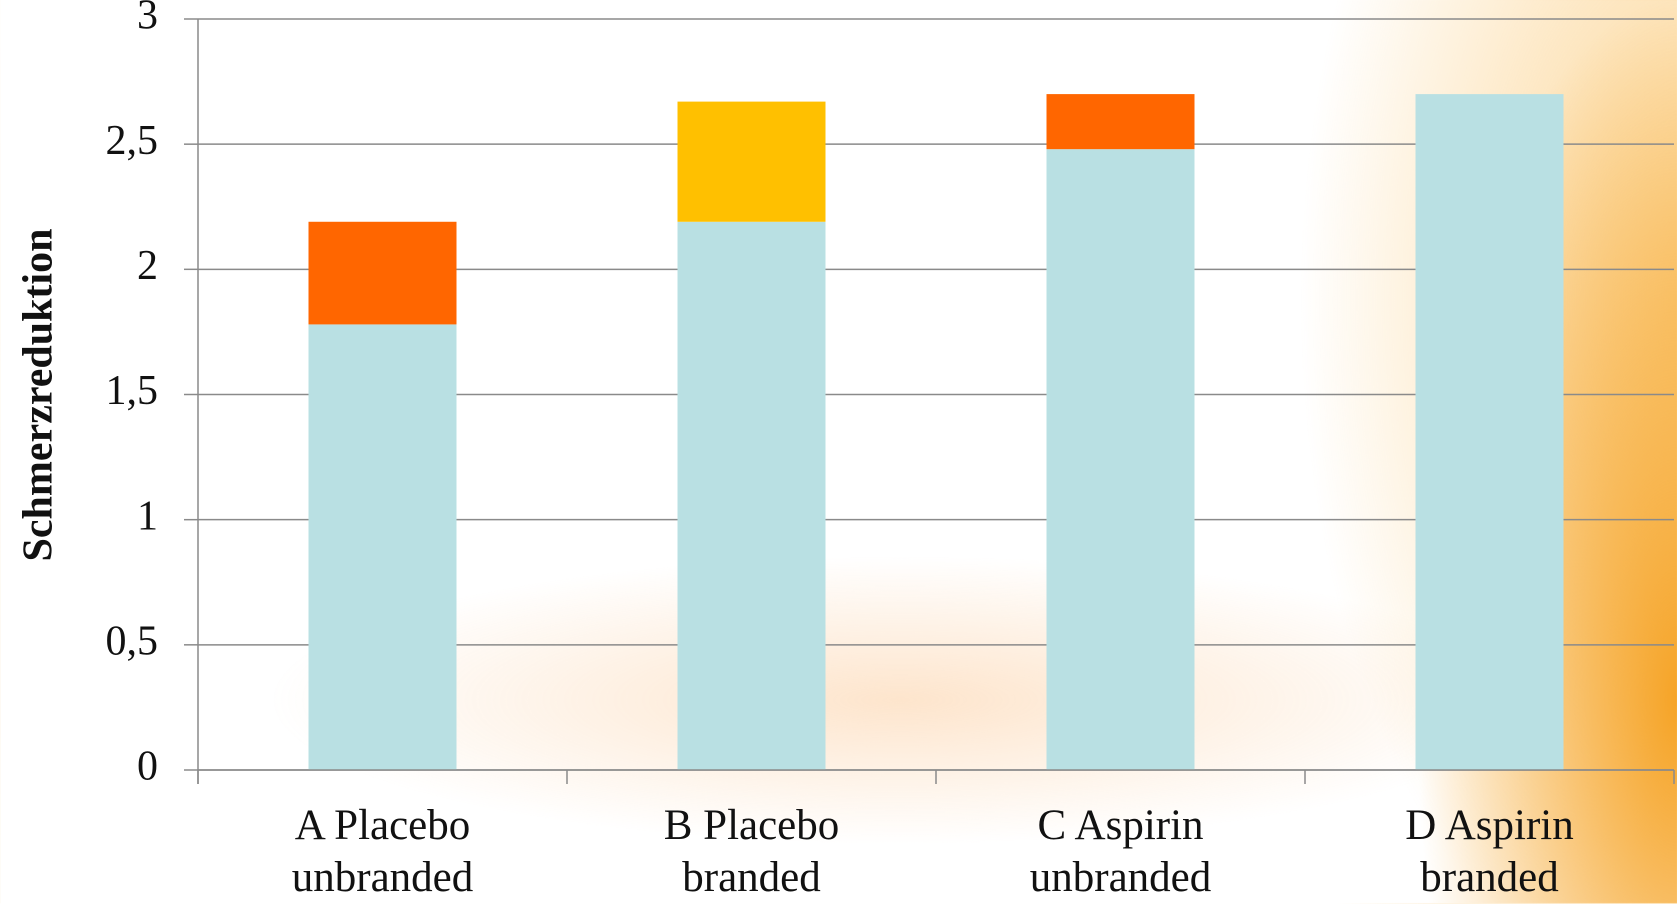 This screenshot has height=904, width=1677. I want to click on y-tick-label: 3, so click(147, 19).